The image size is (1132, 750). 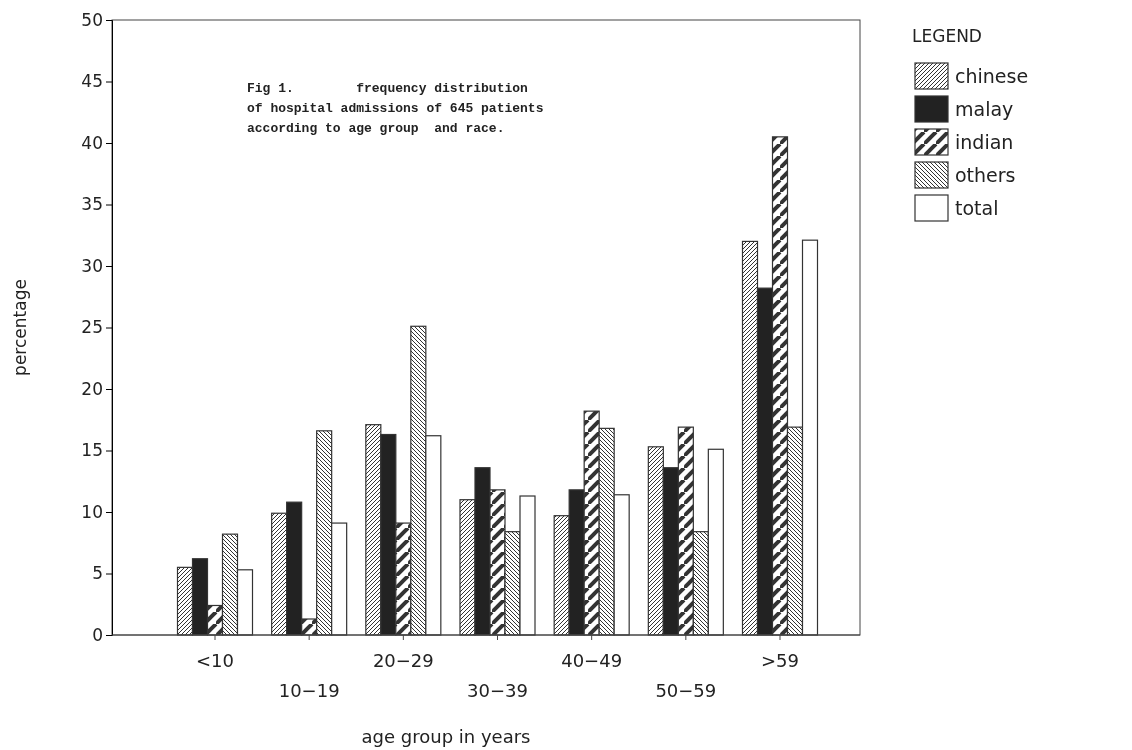 What do you see at coordinates (592, 660) in the screenshot?
I see `x-tick-label: 40−49` at bounding box center [592, 660].